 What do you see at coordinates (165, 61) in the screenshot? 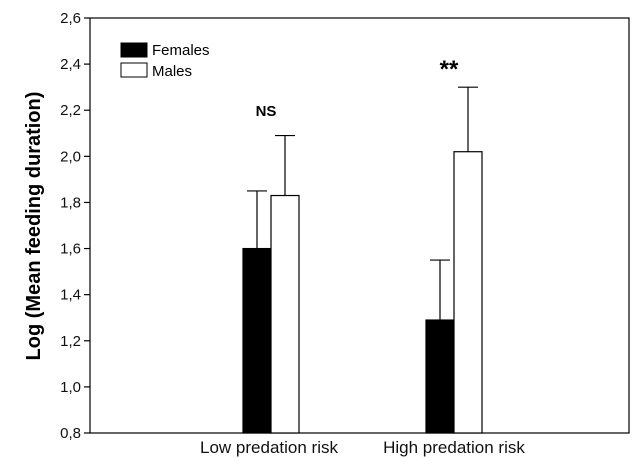
I see `legend: Females Males` at bounding box center [165, 61].